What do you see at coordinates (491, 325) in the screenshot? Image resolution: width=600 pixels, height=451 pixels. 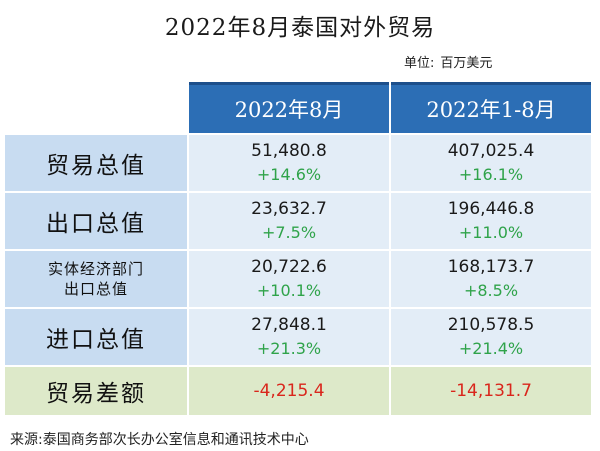 I see `value: 210,578.5` at bounding box center [491, 325].